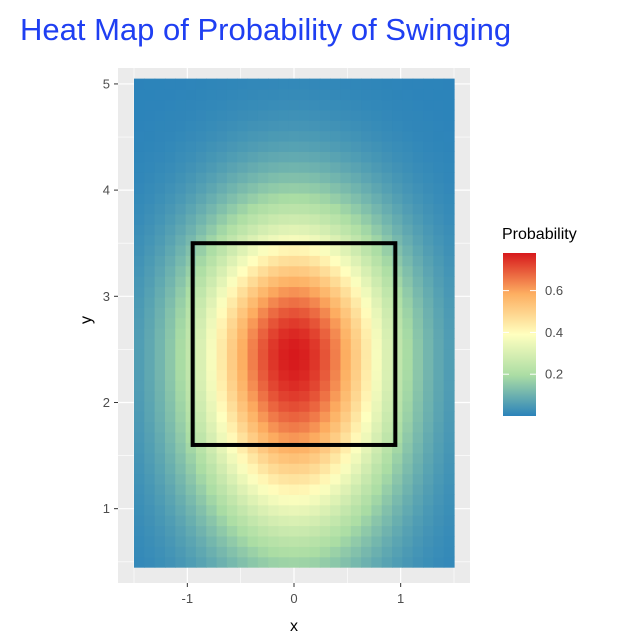  Describe the element at coordinates (265, 29) in the screenshot. I see `chart-title: Heat Map of Probability of Swinging` at that location.